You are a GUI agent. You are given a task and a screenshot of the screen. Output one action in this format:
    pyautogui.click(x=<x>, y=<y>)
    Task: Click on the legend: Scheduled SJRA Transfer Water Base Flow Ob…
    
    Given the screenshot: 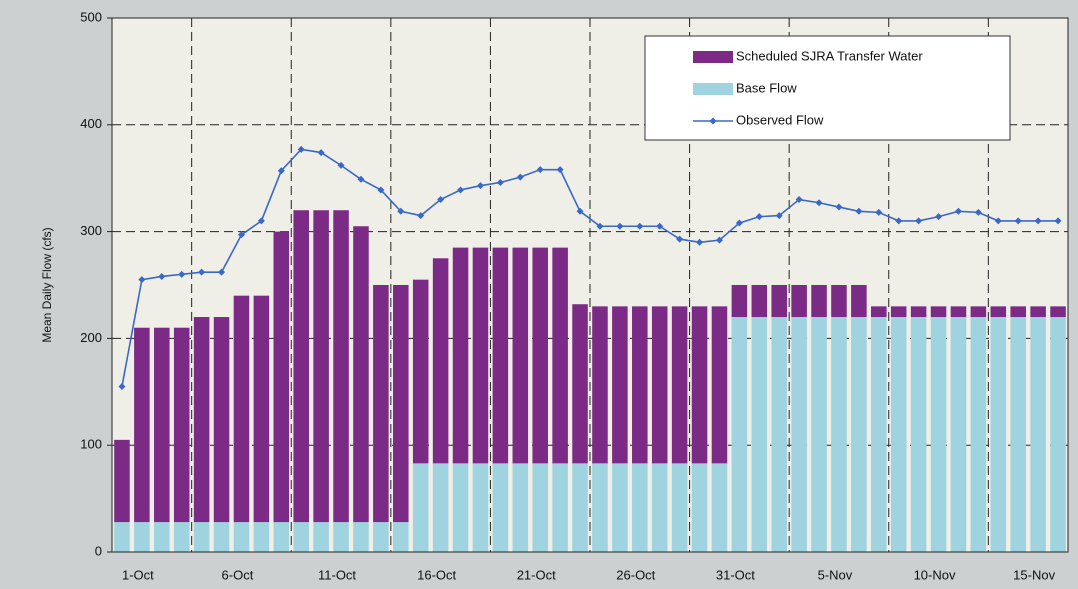 What is the action you would take?
    pyautogui.click(x=827, y=88)
    